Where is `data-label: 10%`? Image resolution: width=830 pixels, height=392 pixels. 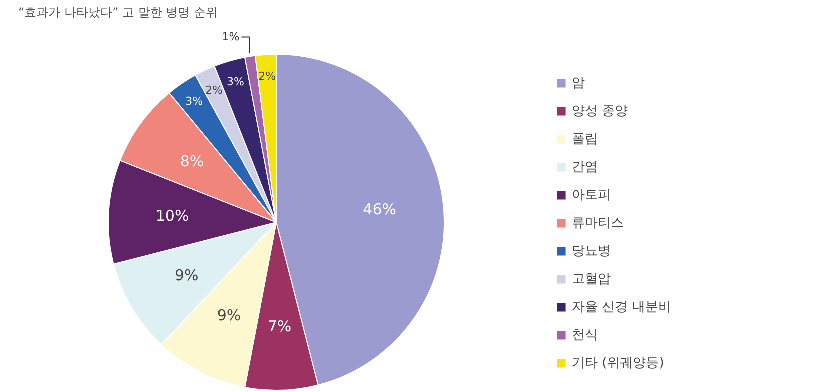
data-label: 10% is located at coordinates (173, 215).